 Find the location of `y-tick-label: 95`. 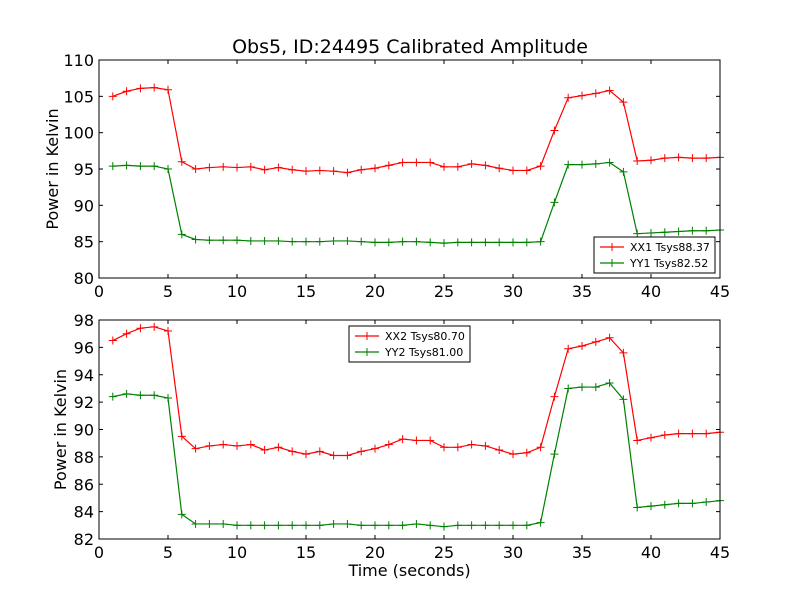

y-tick-label: 95 is located at coordinates (84, 169).